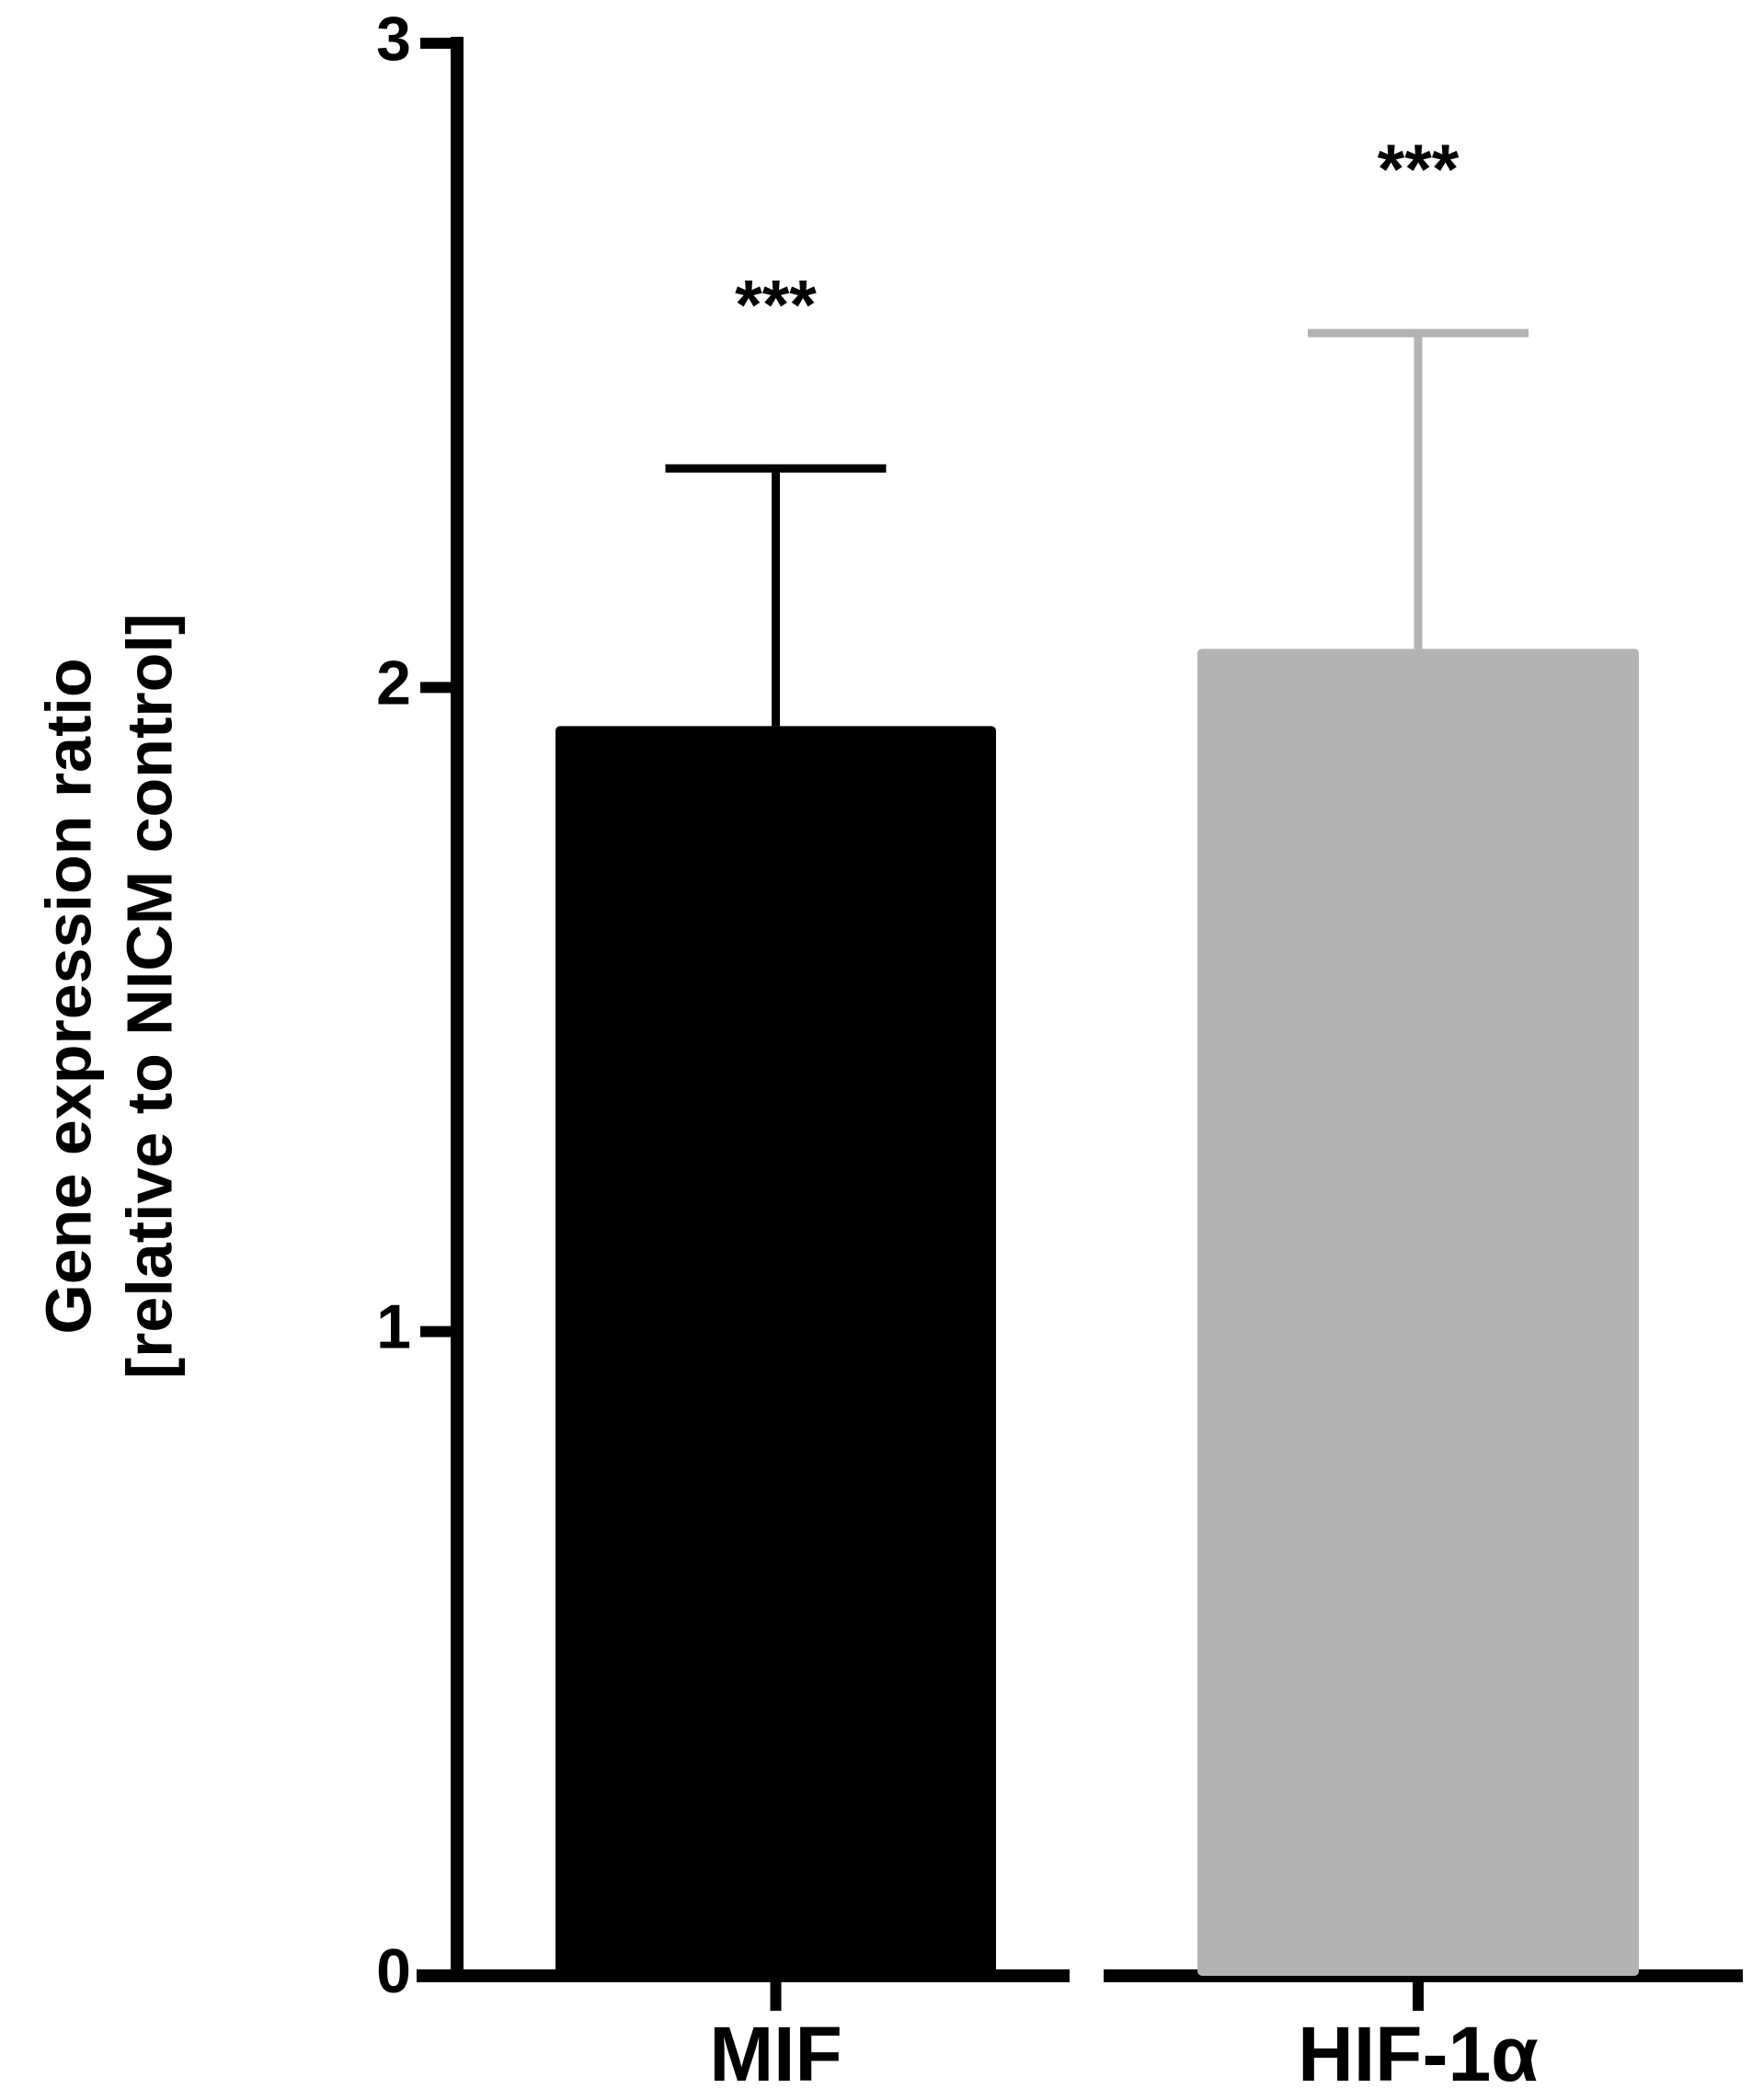 The height and width of the screenshot is (2100, 1752). I want to click on y-tick-label: 1, so click(393, 1327).